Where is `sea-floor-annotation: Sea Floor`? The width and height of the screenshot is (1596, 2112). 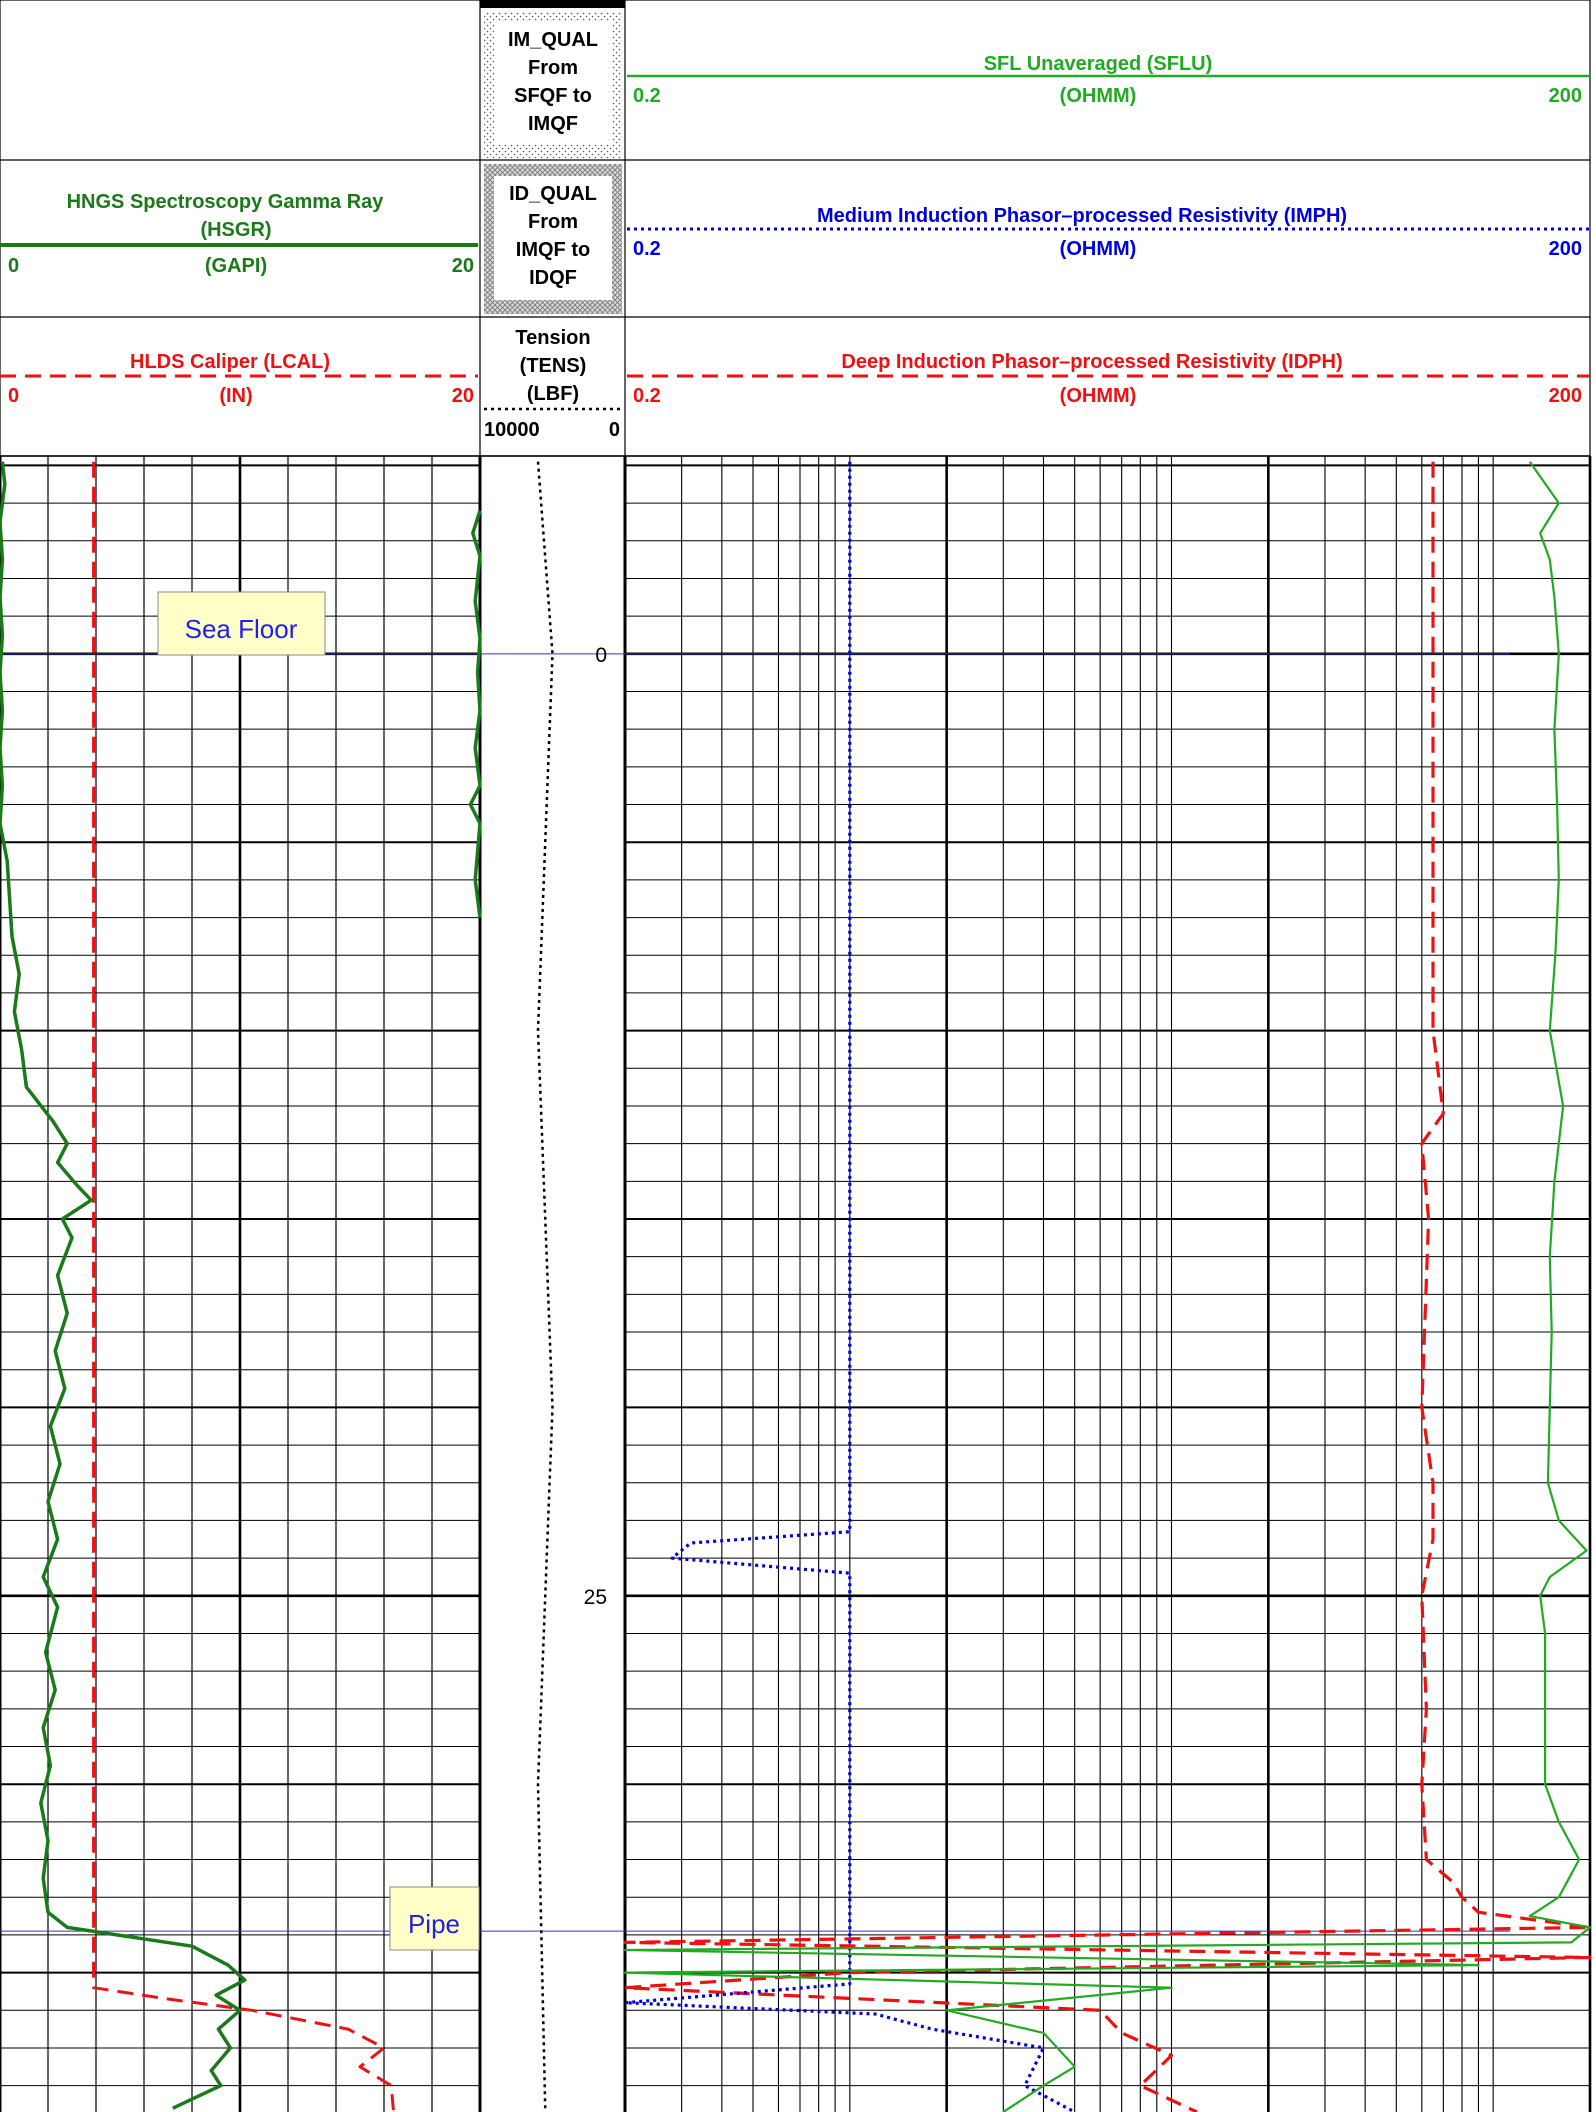 sea-floor-annotation: Sea Floor is located at coordinates (241, 623).